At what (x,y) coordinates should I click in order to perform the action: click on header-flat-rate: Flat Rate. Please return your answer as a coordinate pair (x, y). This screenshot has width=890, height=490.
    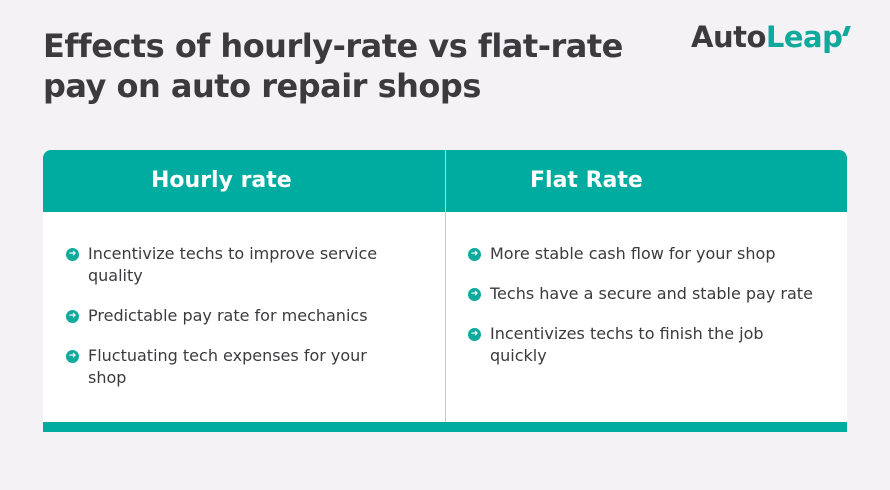
    Looking at the image, I should click on (586, 180).